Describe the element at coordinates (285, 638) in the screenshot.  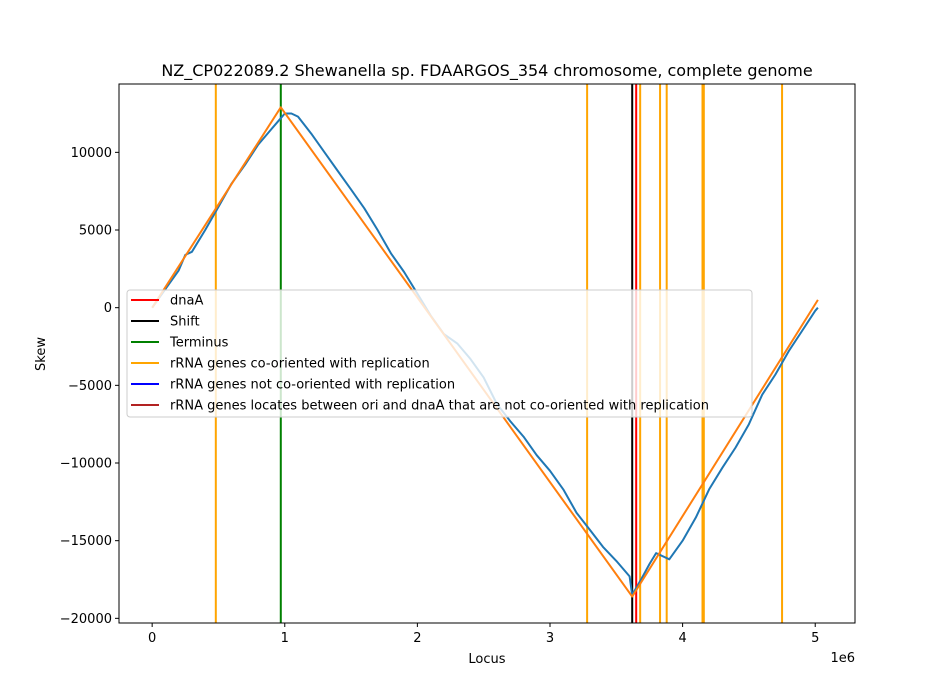
I see `x-tick-label-1: 1` at that location.